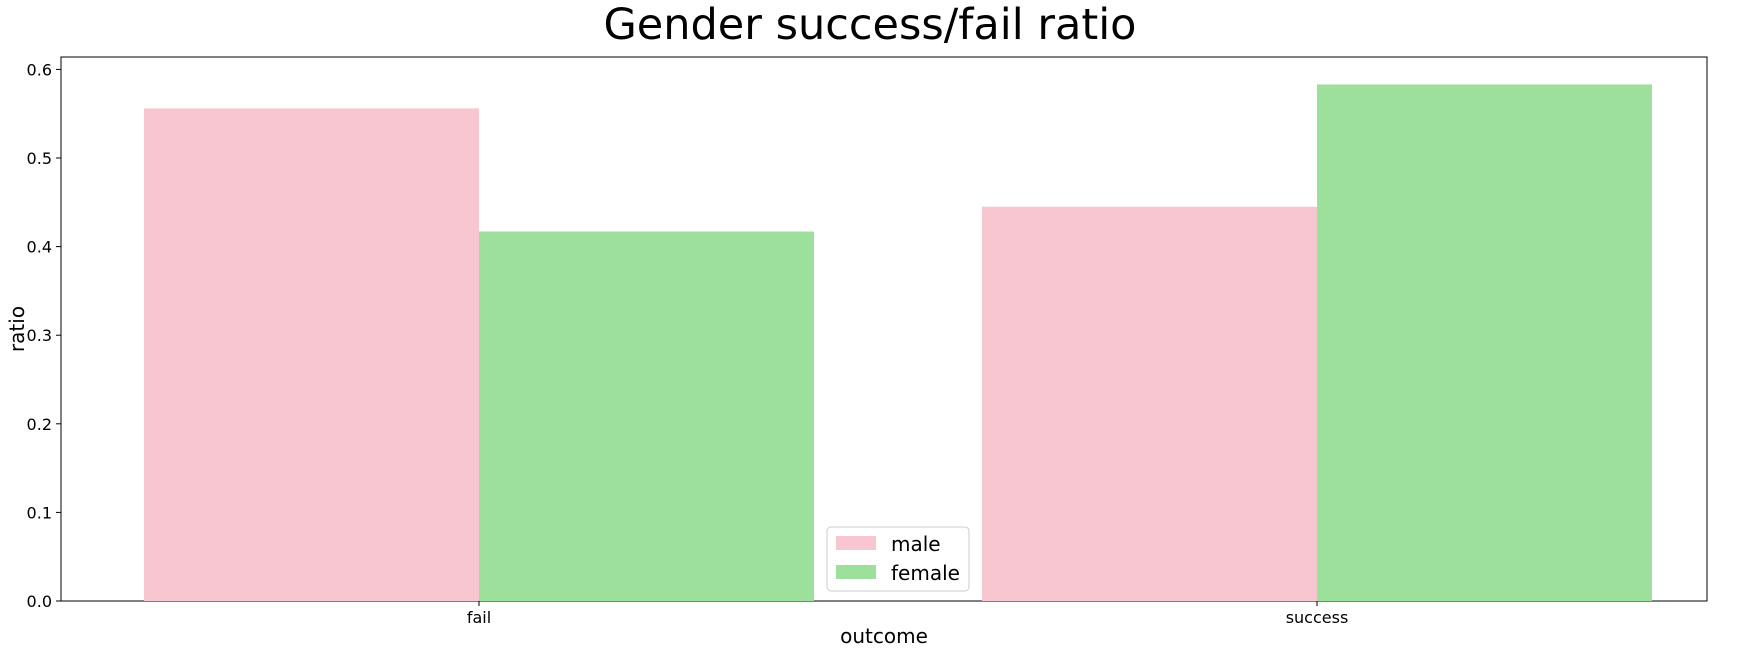  What do you see at coordinates (856, 572) in the screenshot?
I see `legend-swatch-female` at bounding box center [856, 572].